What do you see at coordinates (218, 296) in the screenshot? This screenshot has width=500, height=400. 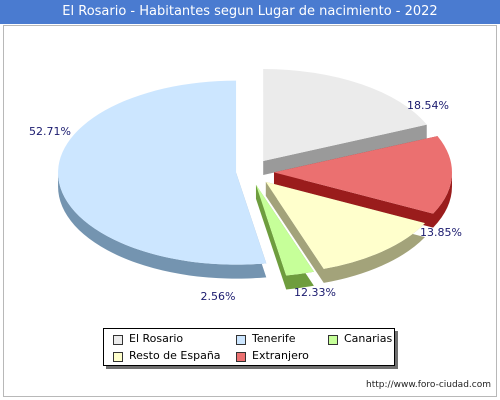 I see `data-label-canarias: 2.56%` at bounding box center [218, 296].